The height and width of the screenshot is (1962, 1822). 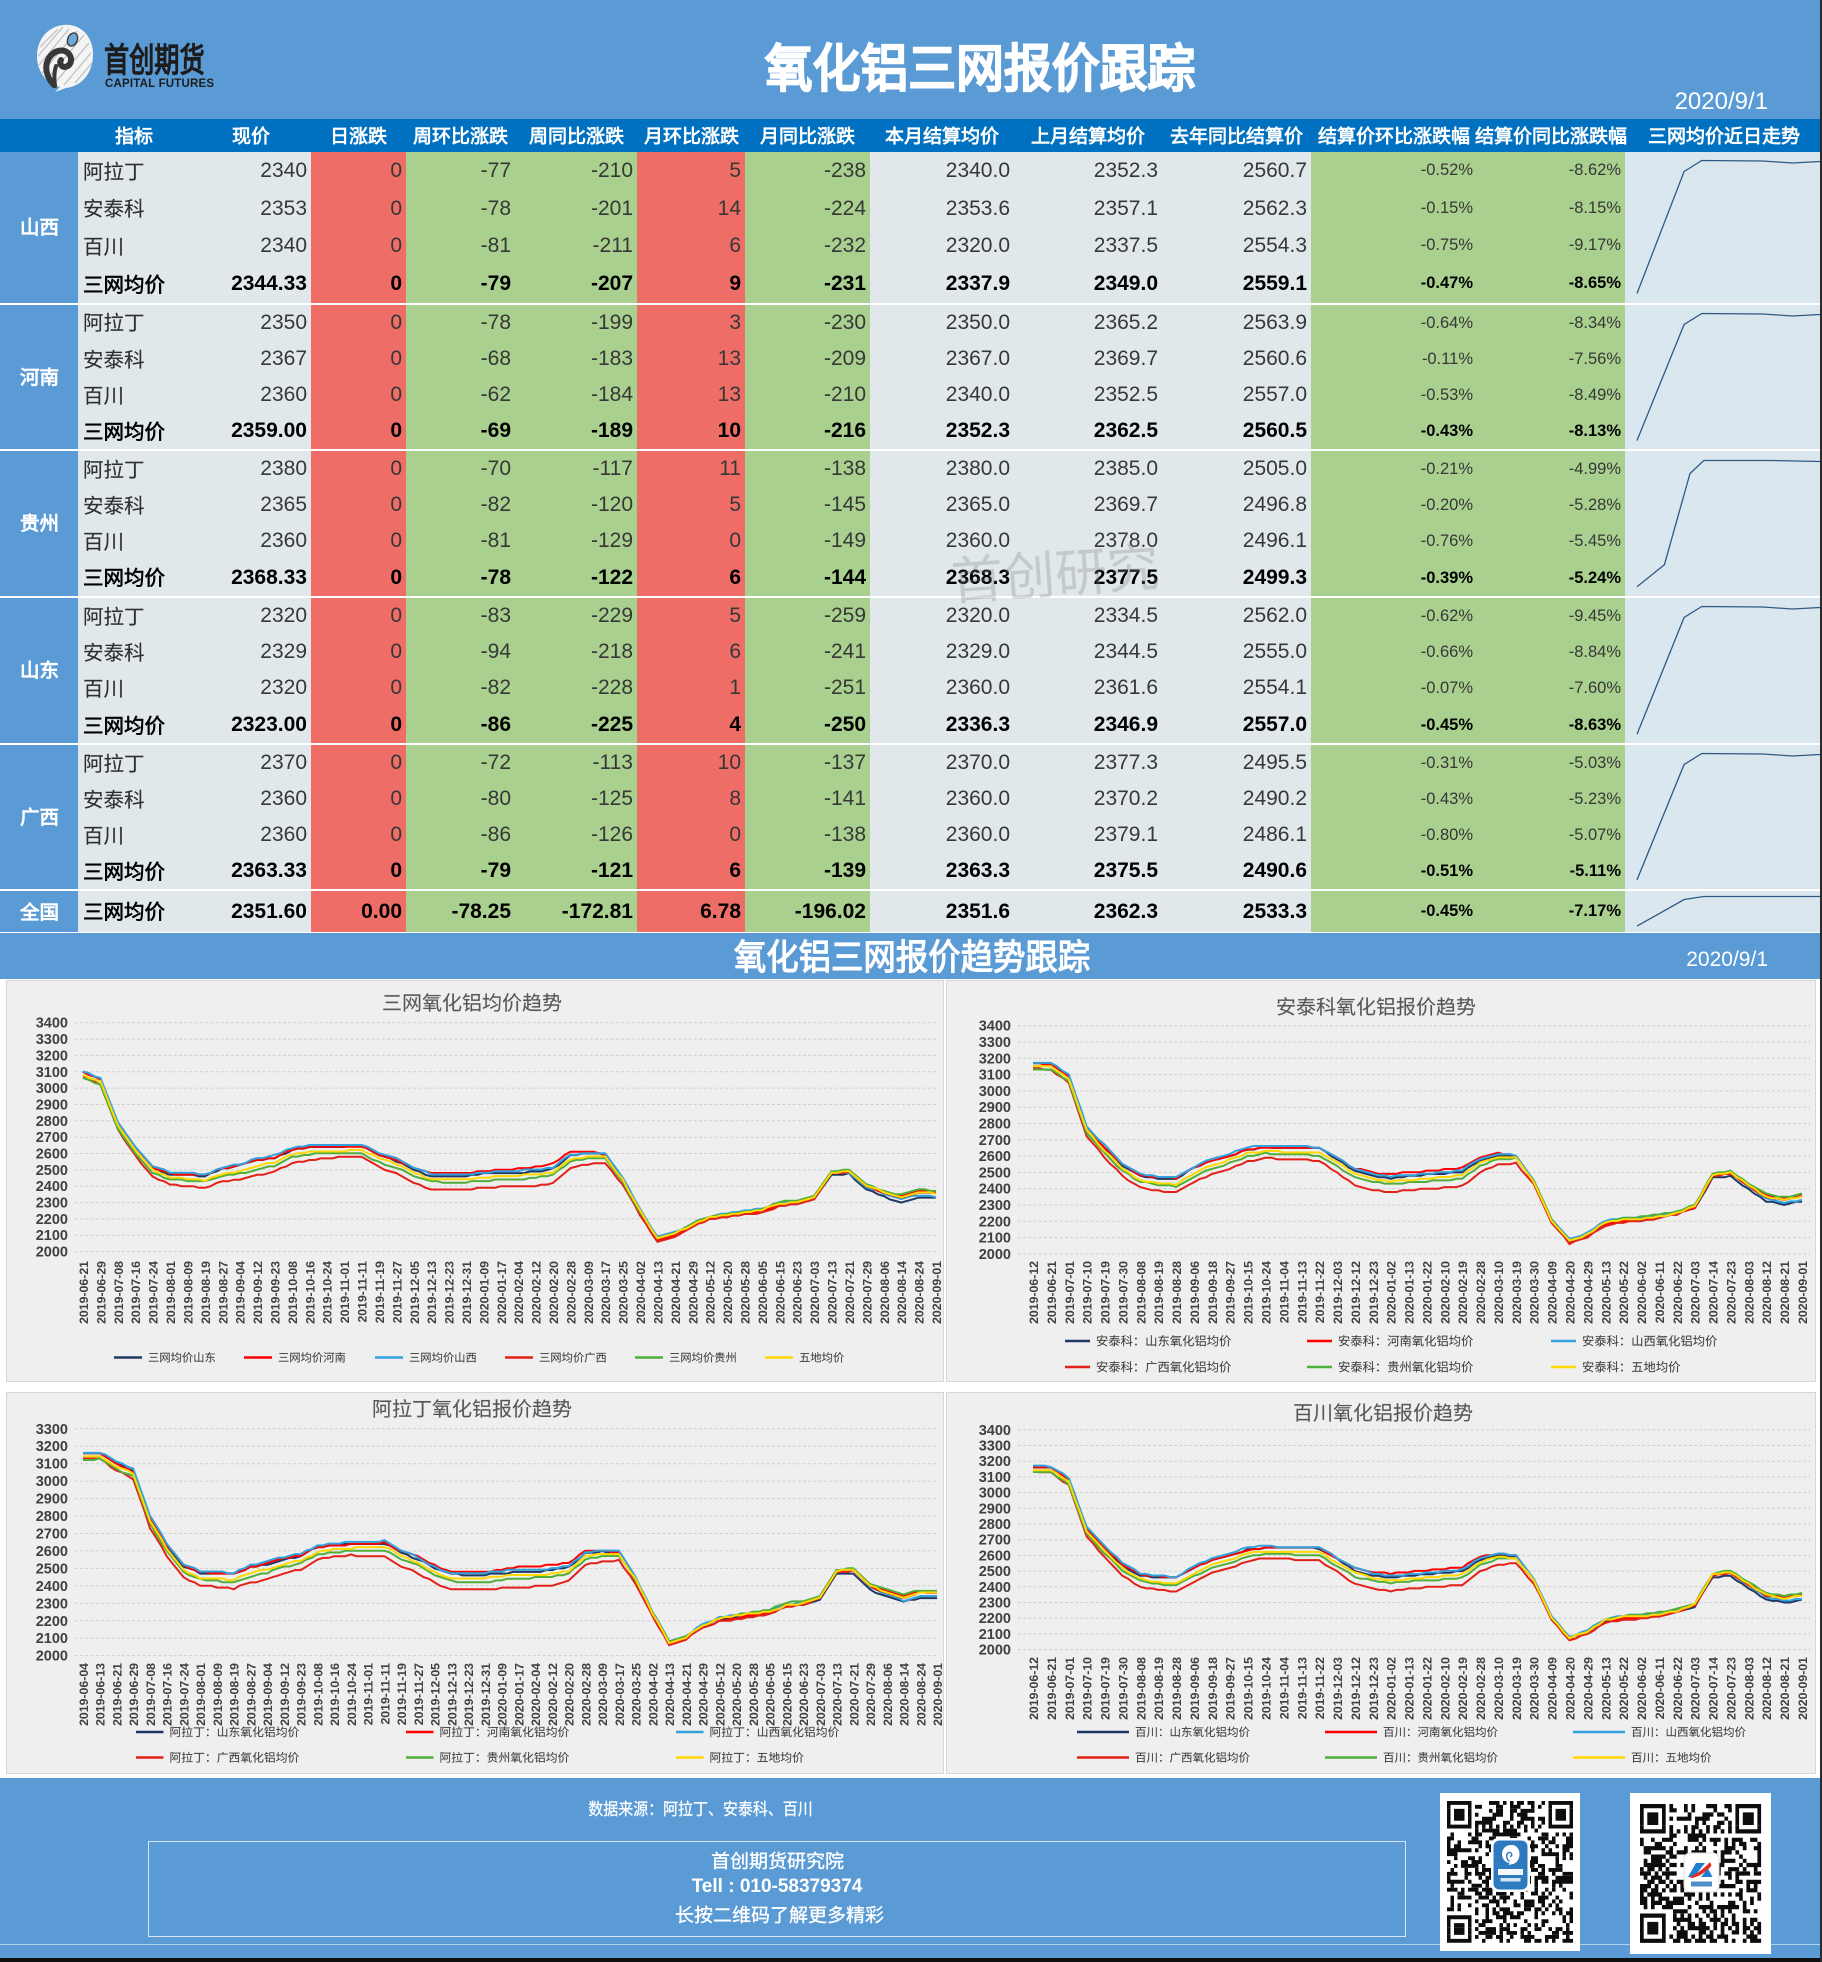 What do you see at coordinates (235, 1694) in the screenshot?
I see `svg-text: 2019-08-19` at bounding box center [235, 1694].